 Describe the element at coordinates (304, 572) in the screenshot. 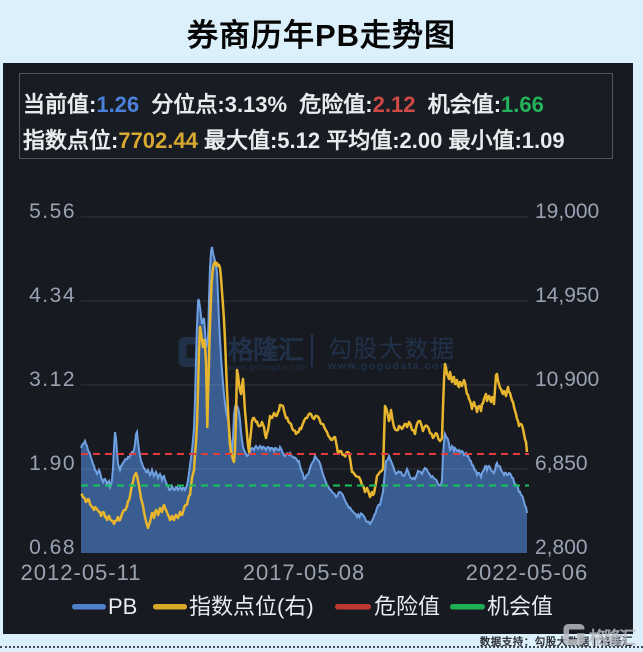

I see `svg-text: 2017-05-08` at that location.